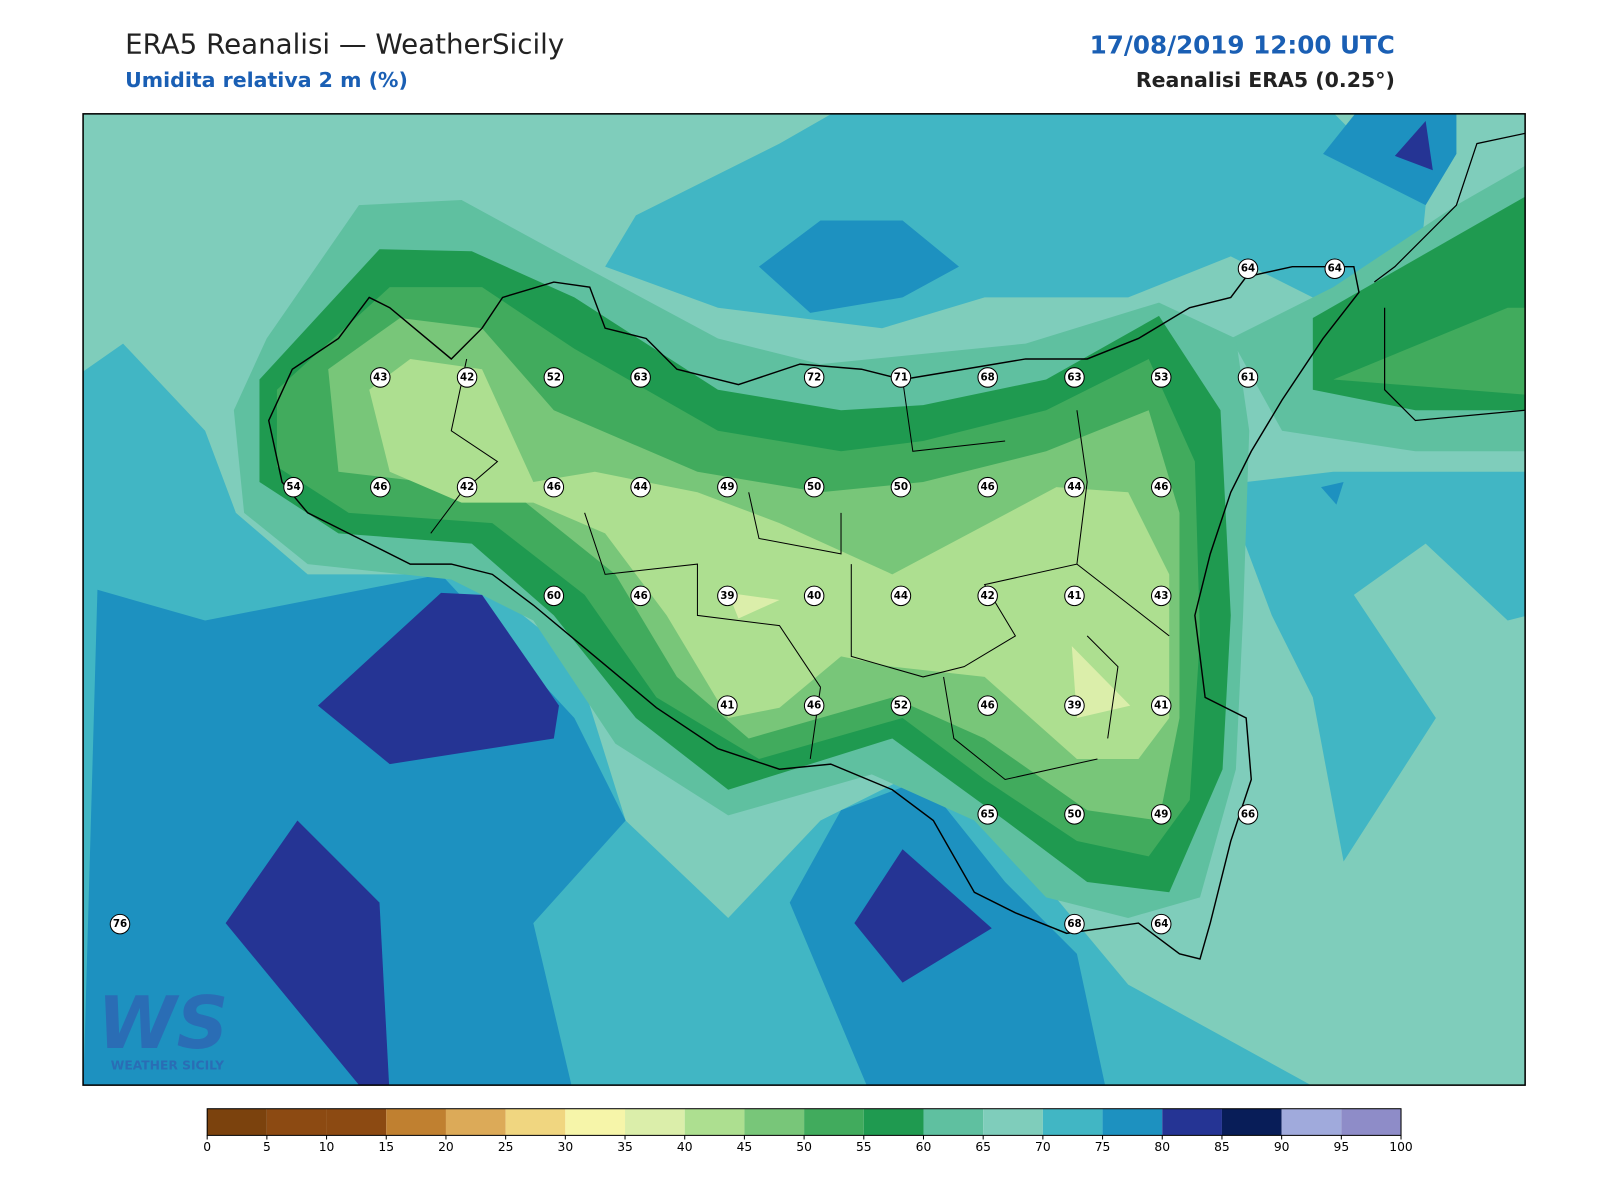 The width and height of the screenshot is (1600, 1200). What do you see at coordinates (266, 80) in the screenshot?
I see `subtitle: Umidita relativa 2 m (%)` at bounding box center [266, 80].